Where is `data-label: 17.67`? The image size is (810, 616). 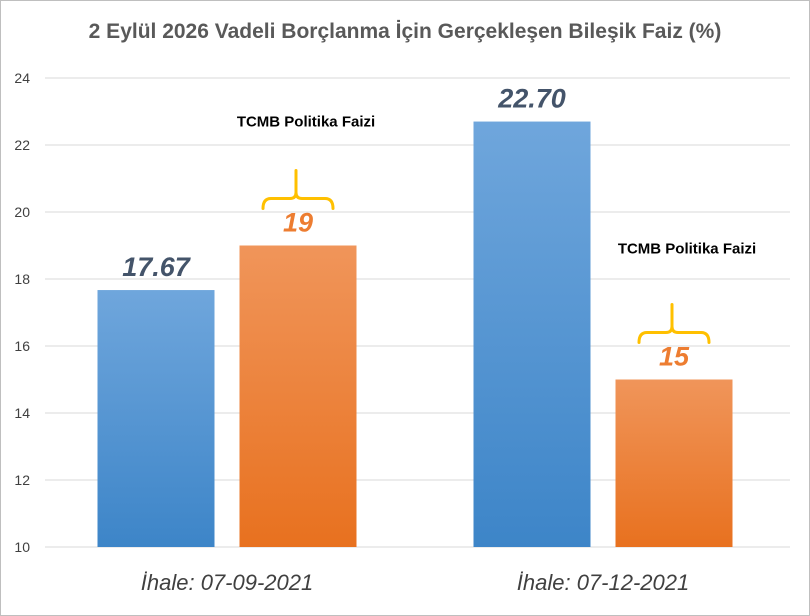
data-label: 17.67 is located at coordinates (157, 267).